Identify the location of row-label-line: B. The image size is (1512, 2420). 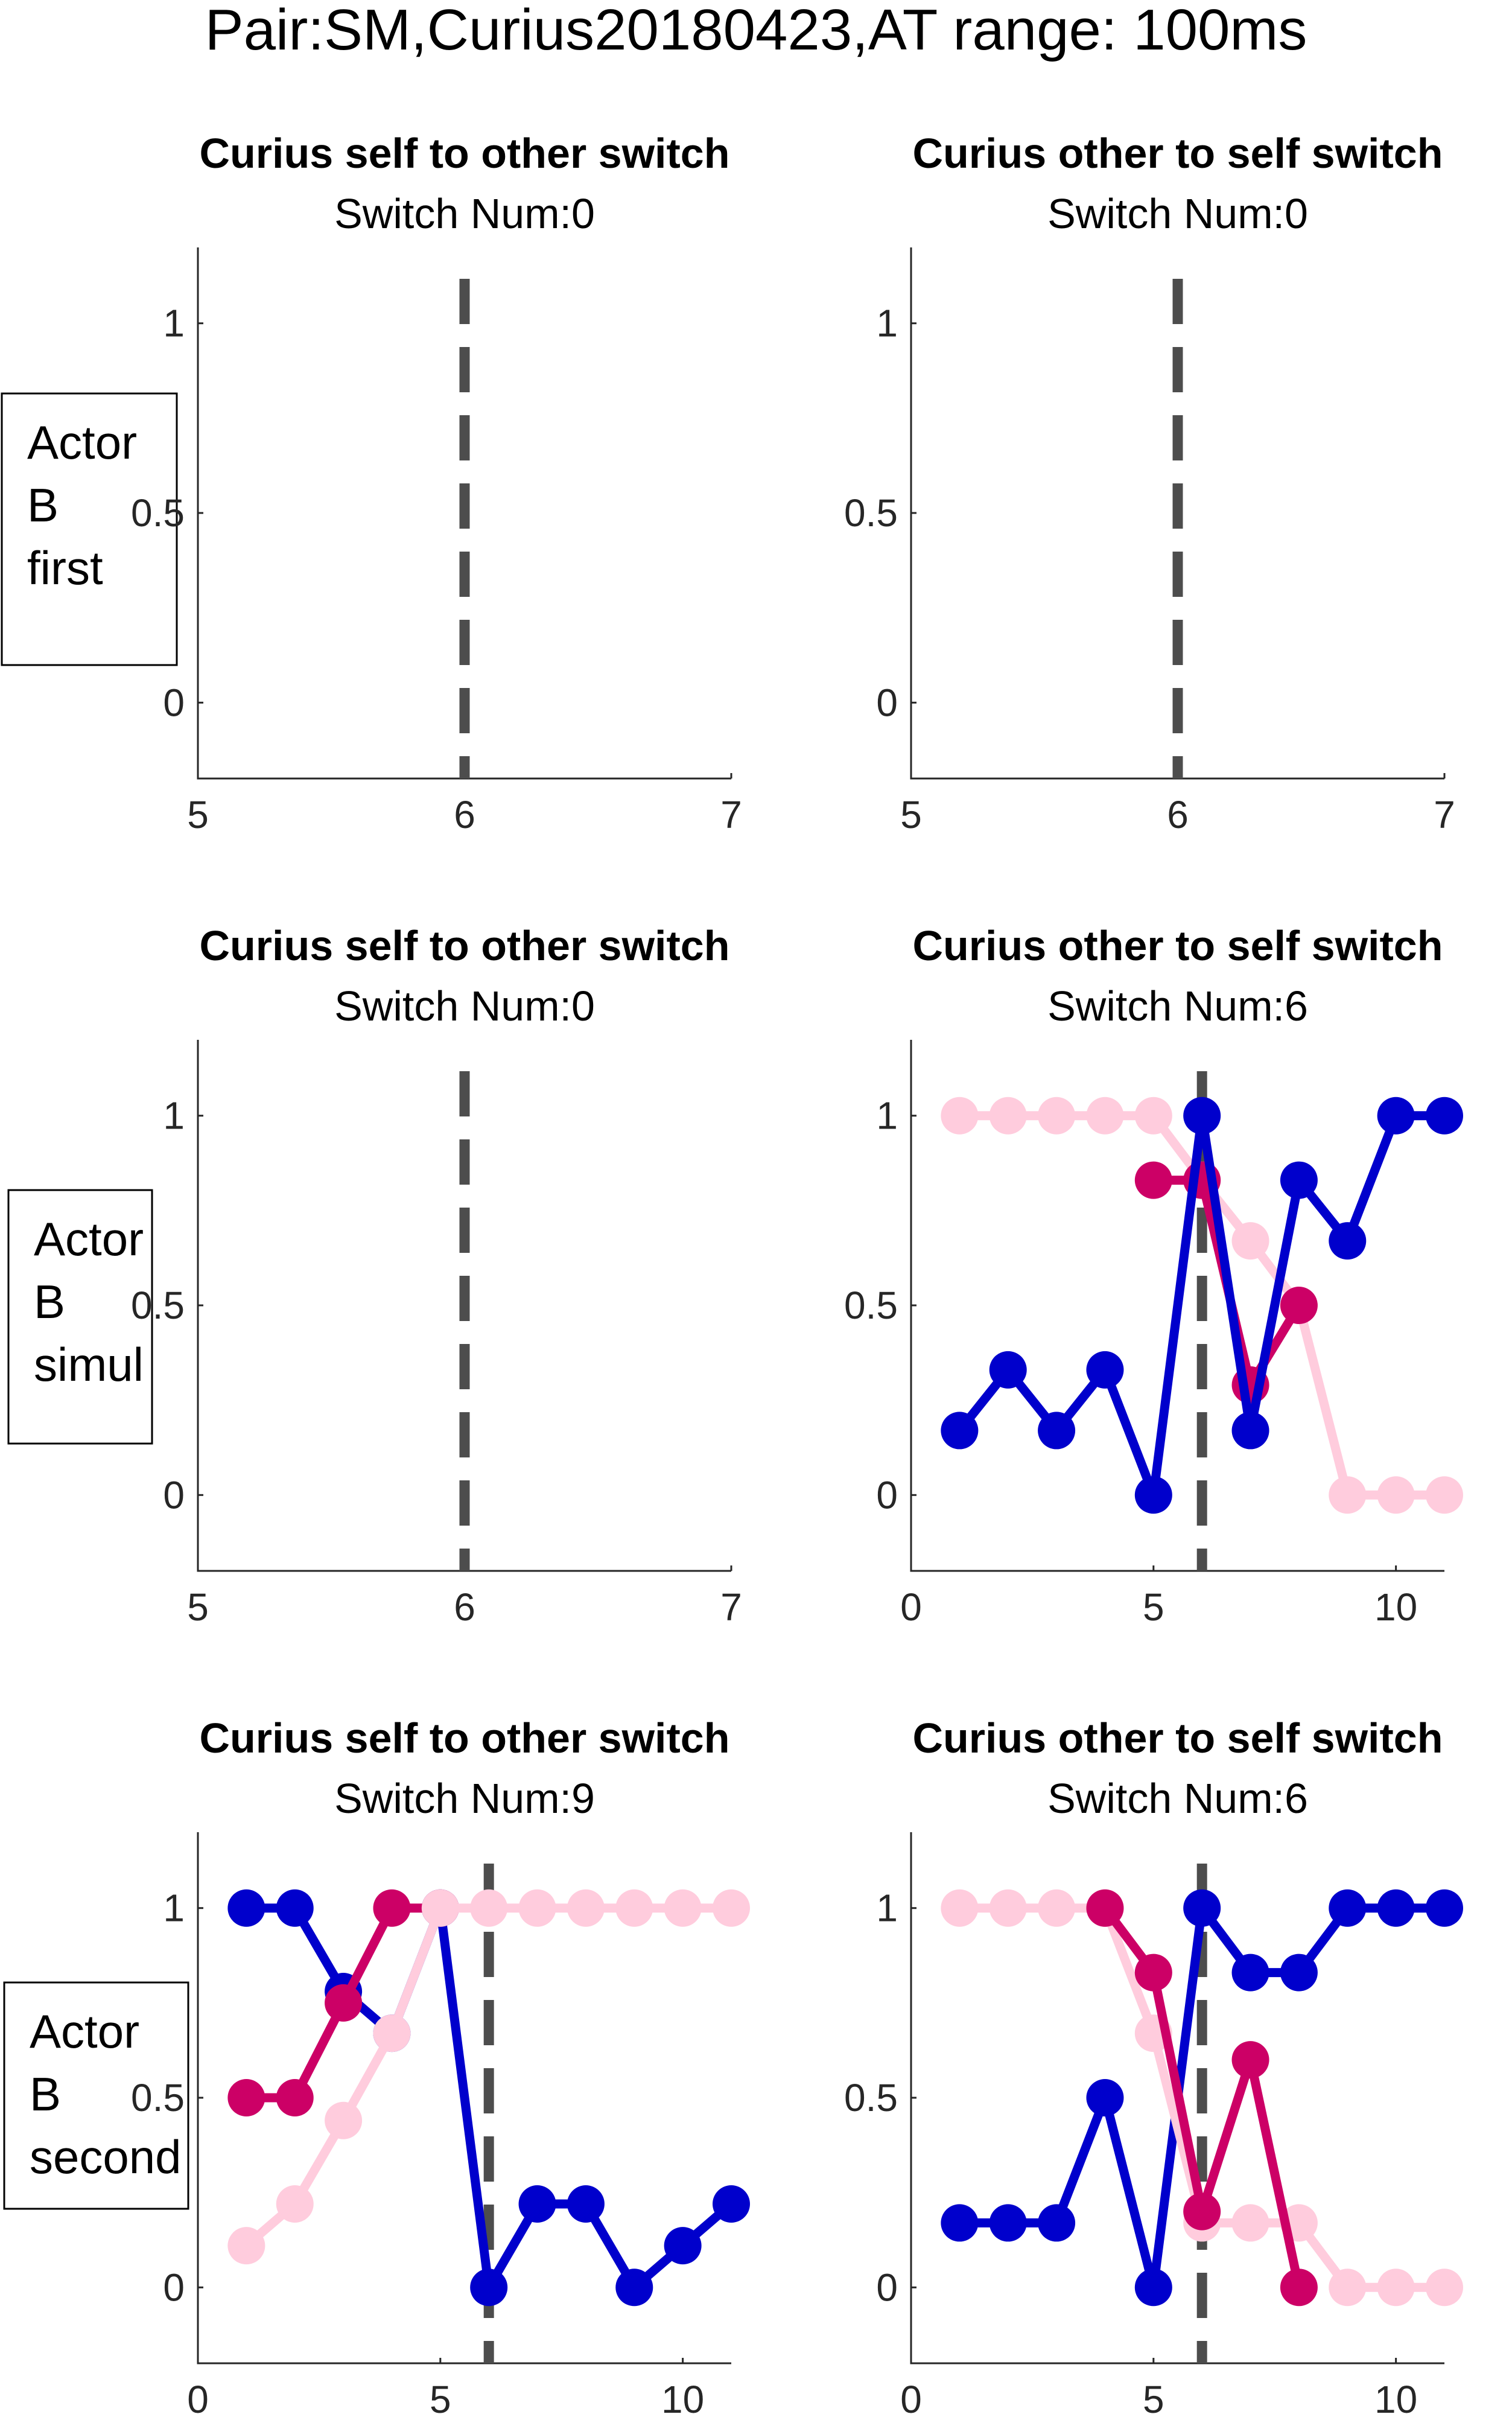
(43, 505).